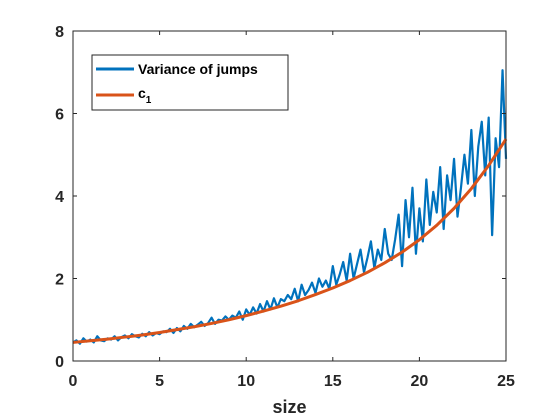  I want to click on legend-label-c1-main: c, so click(142, 93).